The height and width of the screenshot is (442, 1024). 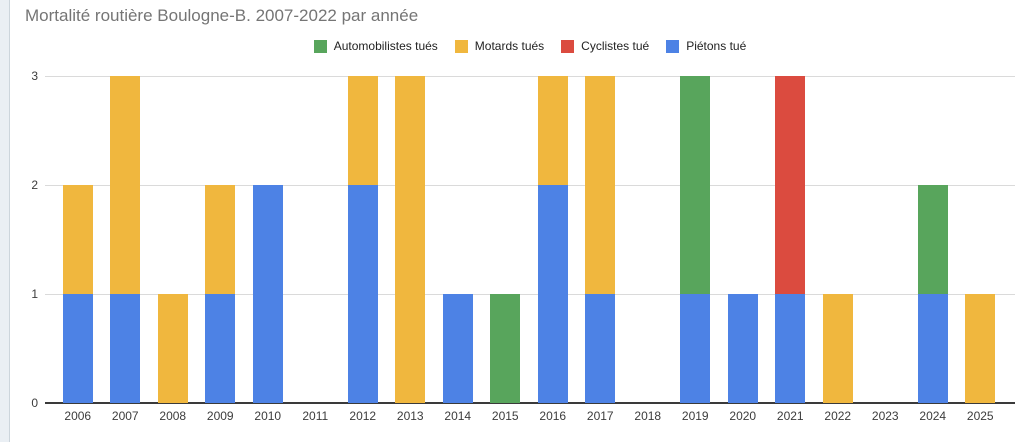 What do you see at coordinates (315, 416) in the screenshot?
I see `x-tick-label: 2011` at bounding box center [315, 416].